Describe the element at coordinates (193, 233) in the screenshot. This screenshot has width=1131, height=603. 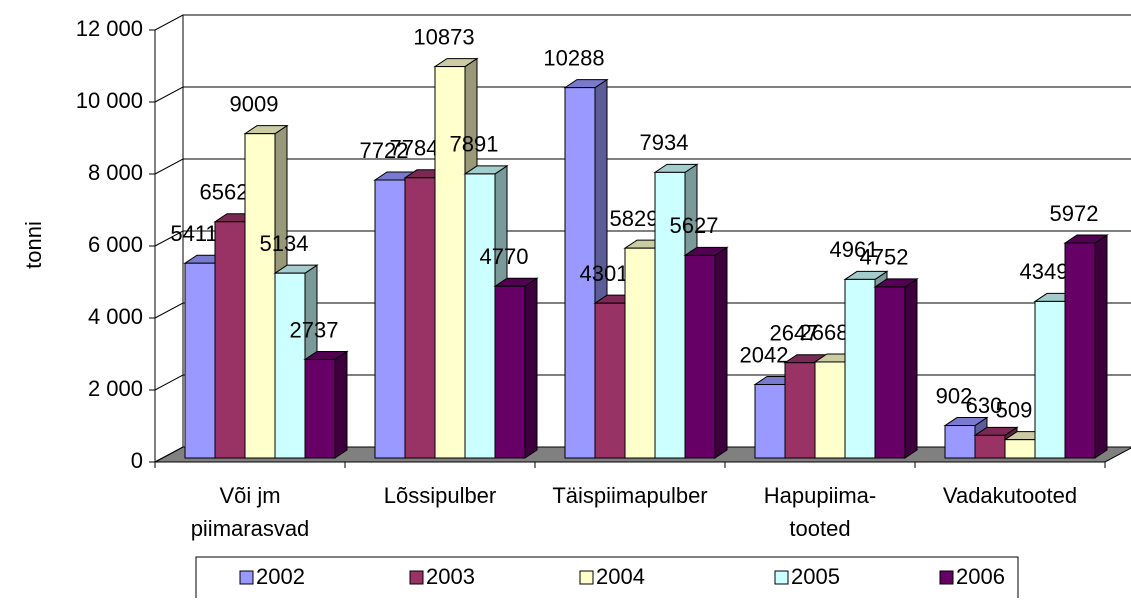
I see `value-label: 5411` at that location.